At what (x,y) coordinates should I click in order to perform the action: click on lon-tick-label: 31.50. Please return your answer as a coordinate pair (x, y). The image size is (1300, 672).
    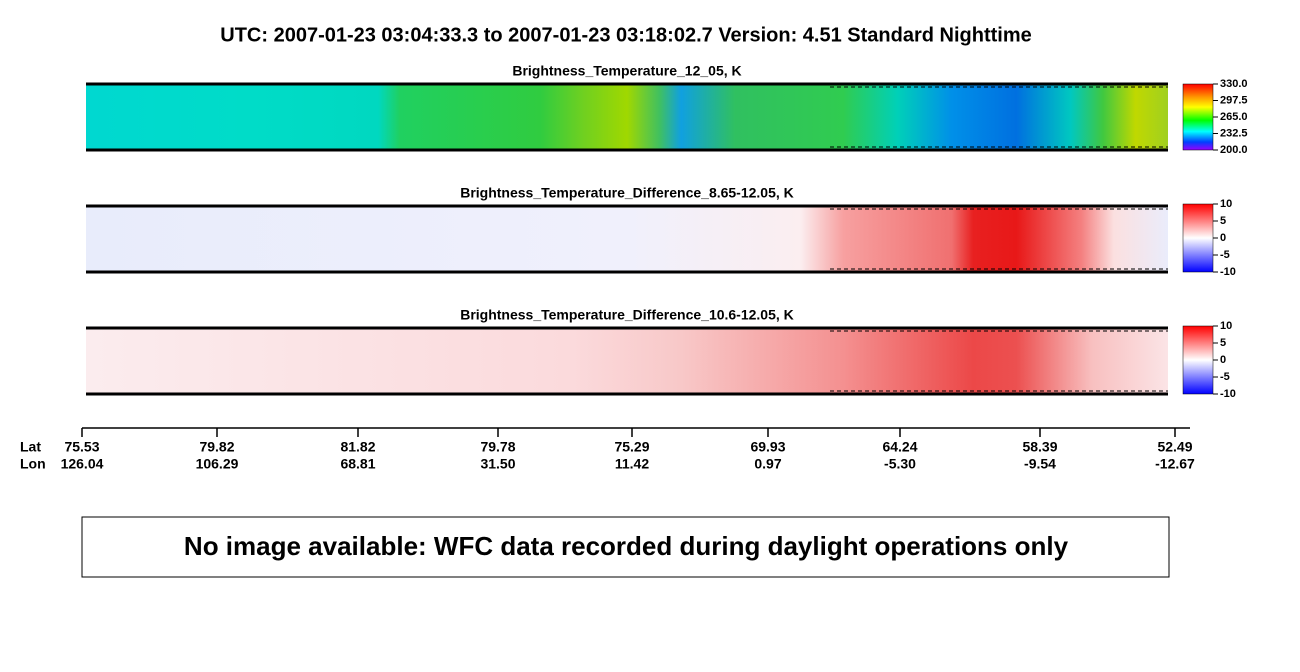
    Looking at the image, I should click on (497, 464).